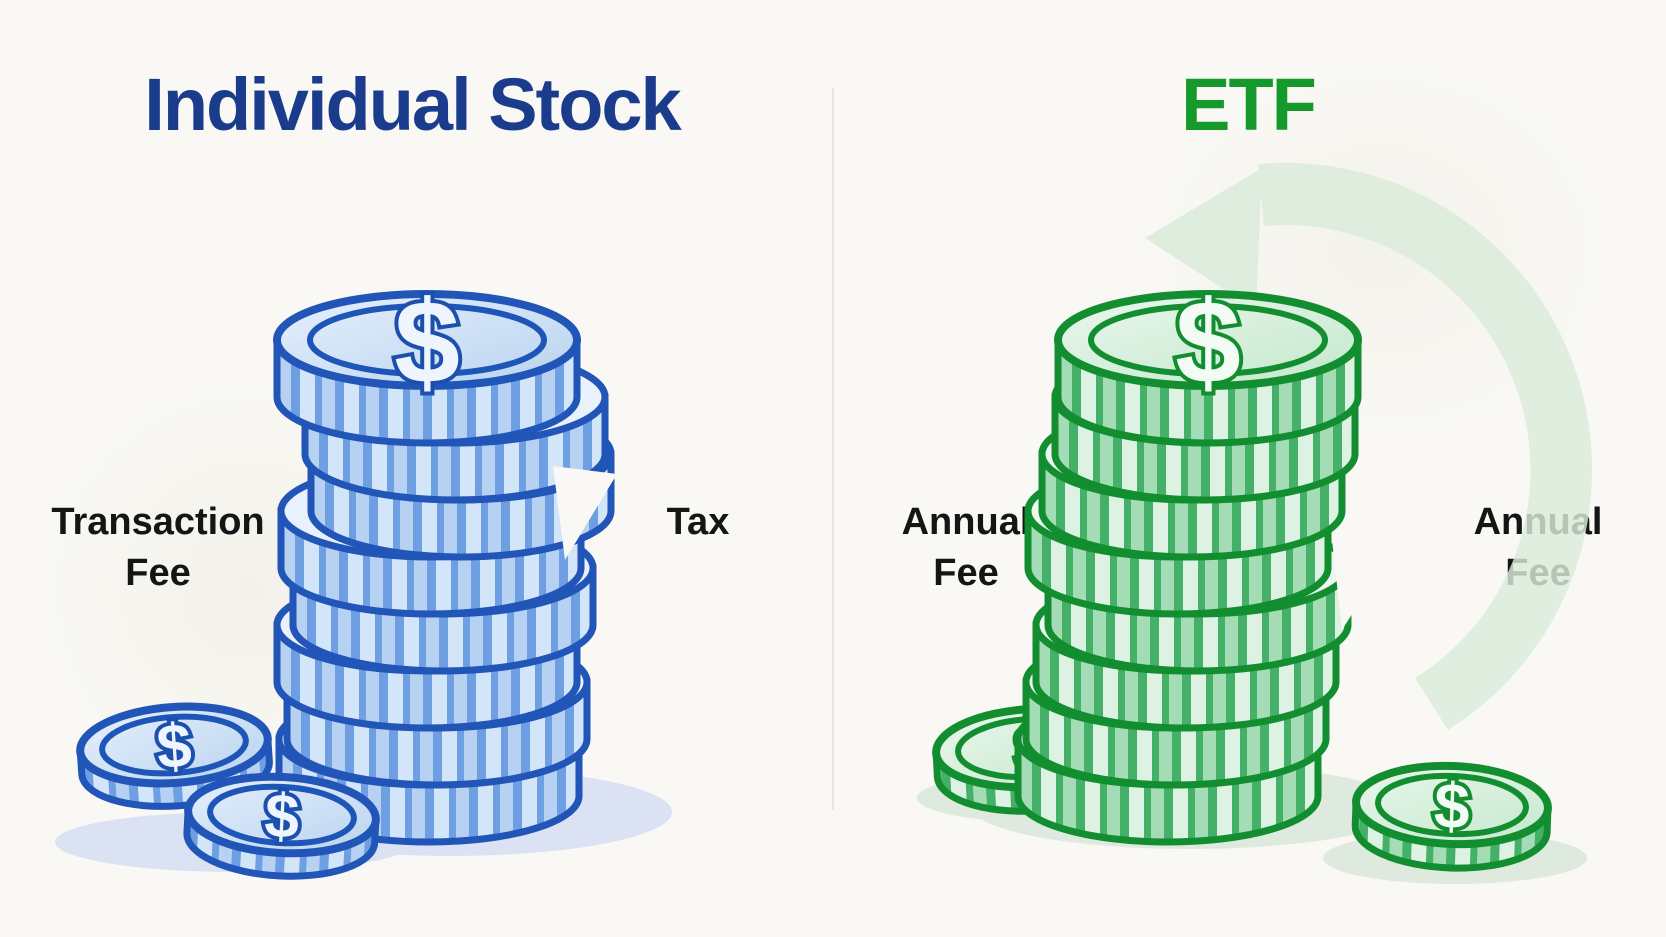 This screenshot has height=937, width=1666. I want to click on blue-fallen-coin-2: $, so click(281, 826).